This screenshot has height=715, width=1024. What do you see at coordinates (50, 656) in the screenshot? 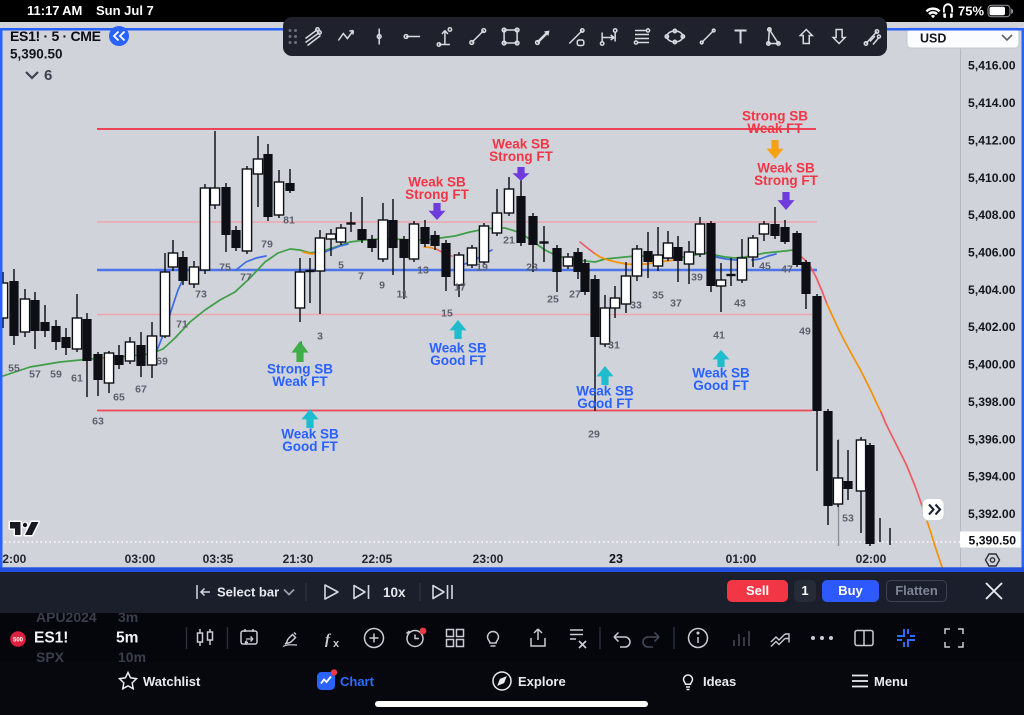
I see `svg-text: SPX` at bounding box center [50, 656].